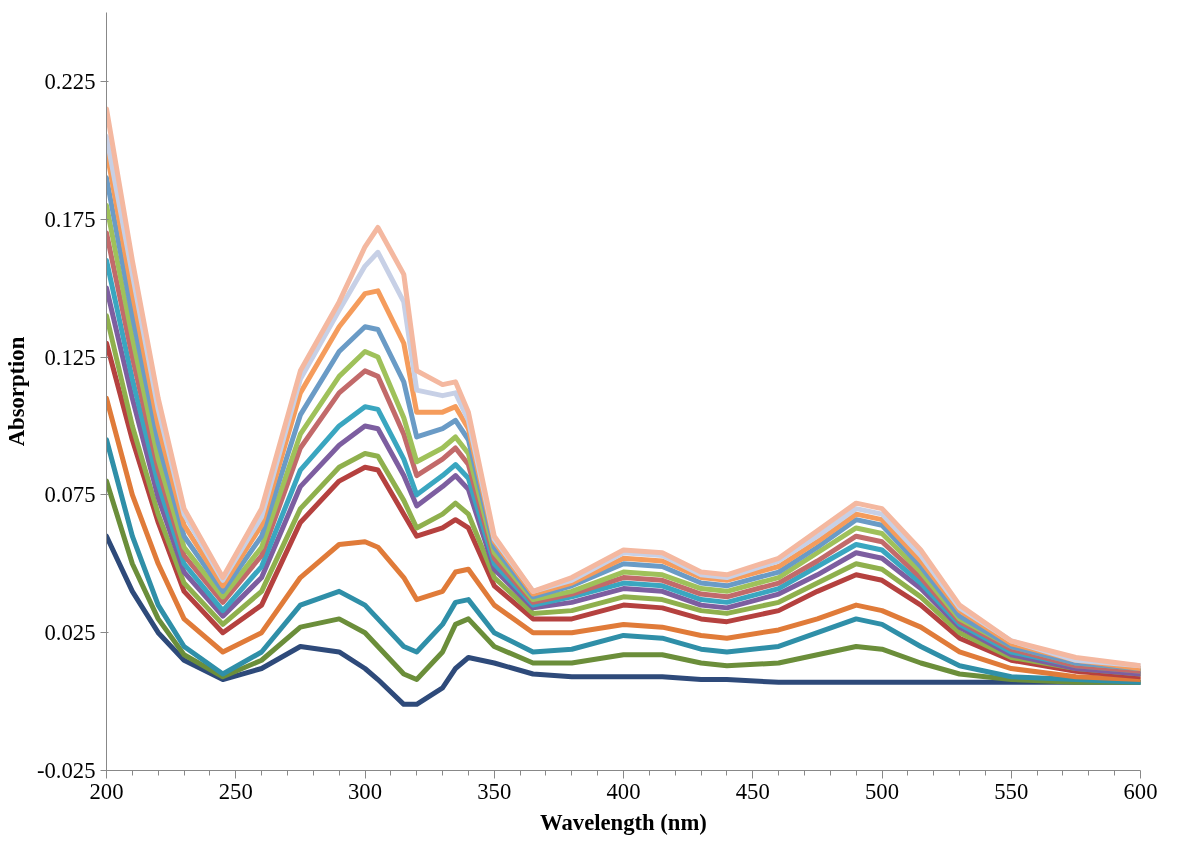  What do you see at coordinates (752, 791) in the screenshot?
I see `x-tick-label: 450` at bounding box center [752, 791].